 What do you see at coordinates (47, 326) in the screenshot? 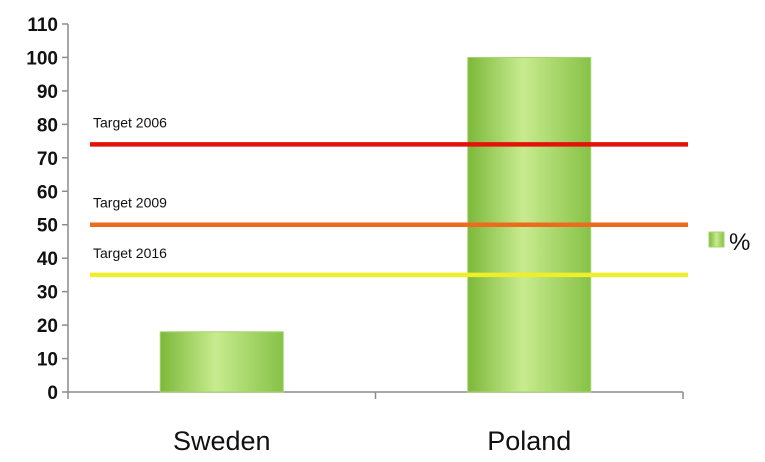
I see `y-tick-label: 20` at bounding box center [47, 326].